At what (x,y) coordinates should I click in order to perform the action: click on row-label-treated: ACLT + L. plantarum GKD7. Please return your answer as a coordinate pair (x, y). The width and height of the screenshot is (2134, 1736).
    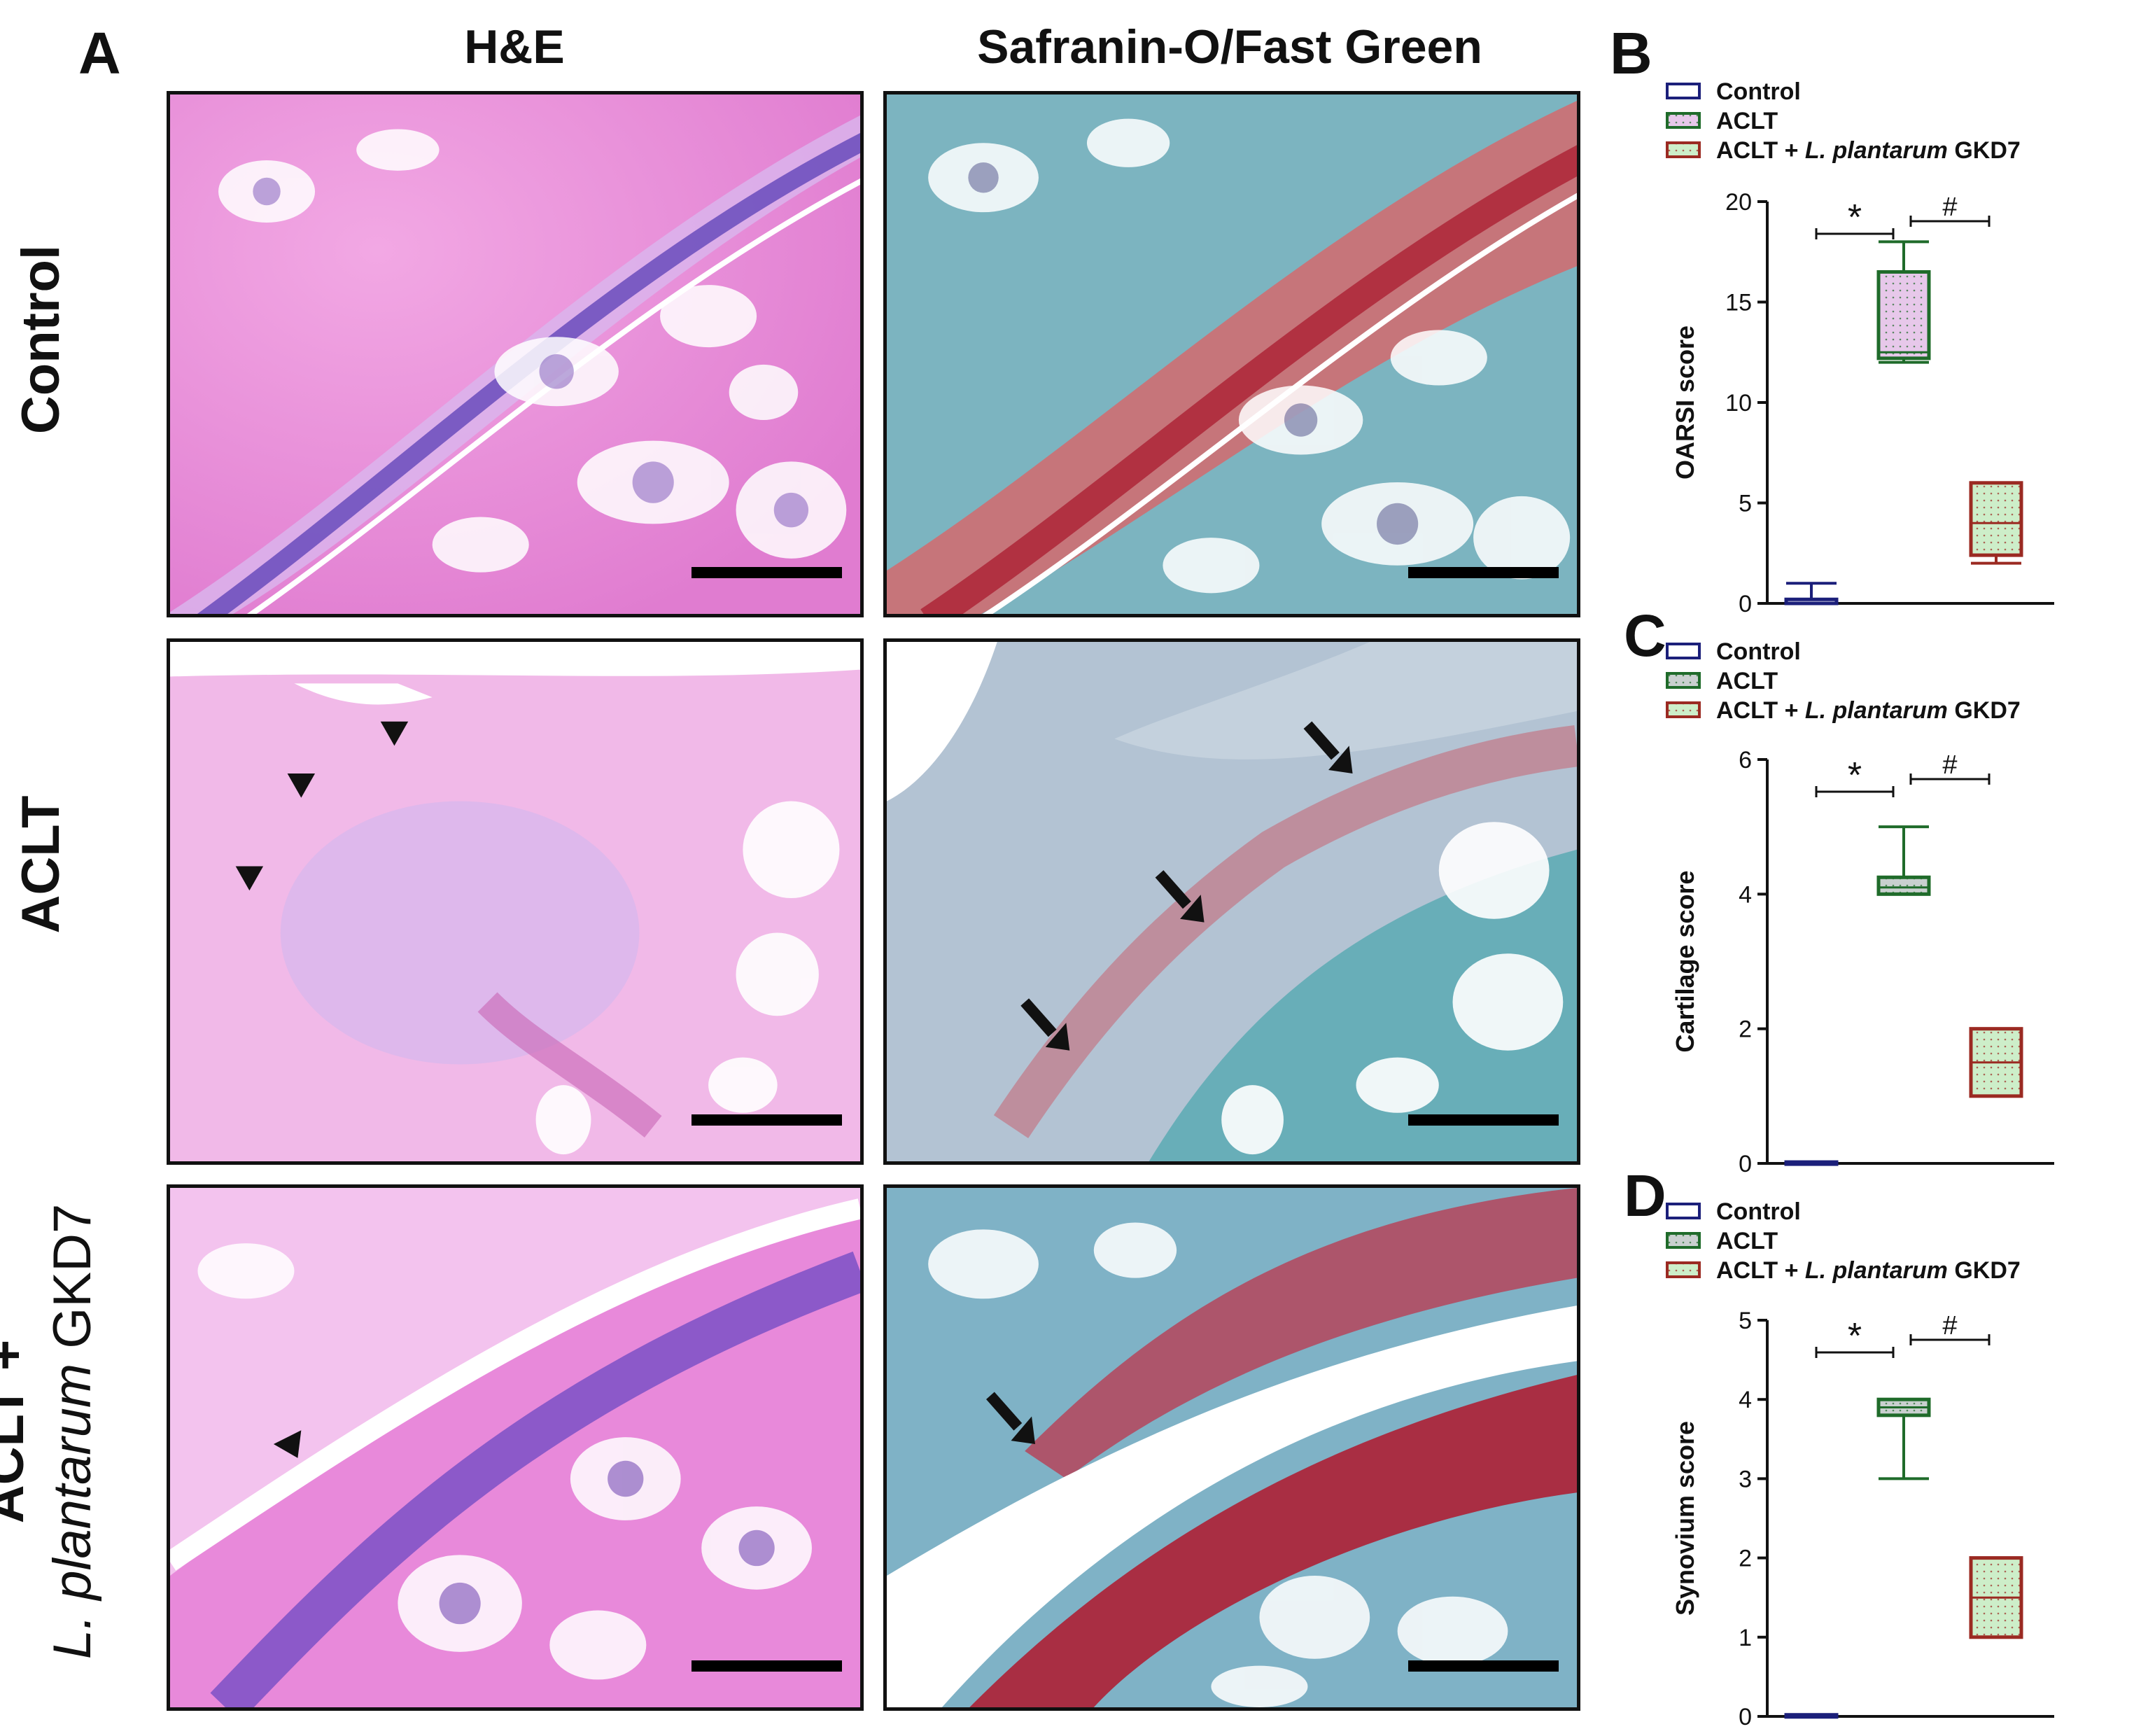
    Looking at the image, I should click on (56, 1431).